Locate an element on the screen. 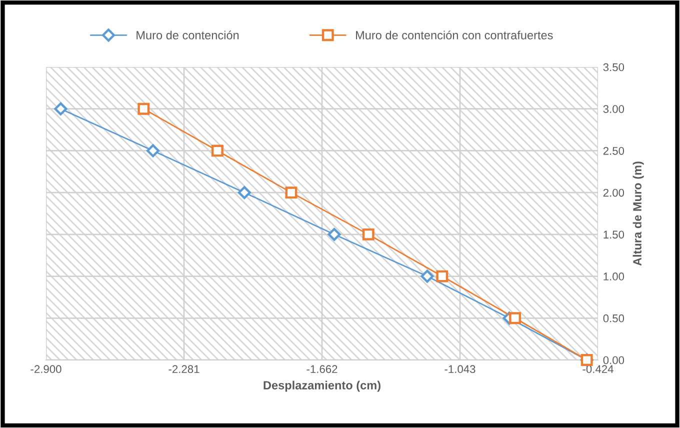  legend-label: Muro de contención con contrafuertes is located at coordinates (454, 35).